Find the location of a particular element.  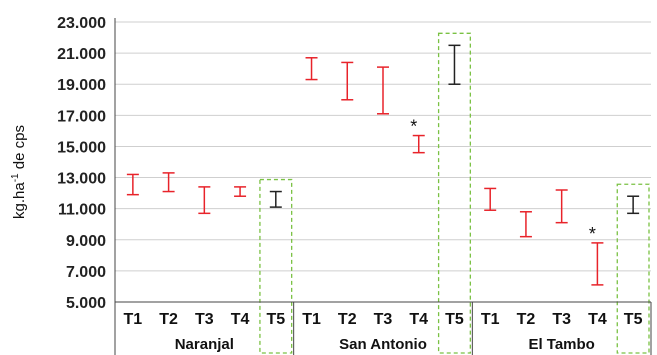

y-tick-label: 7.000 is located at coordinates (86, 272).